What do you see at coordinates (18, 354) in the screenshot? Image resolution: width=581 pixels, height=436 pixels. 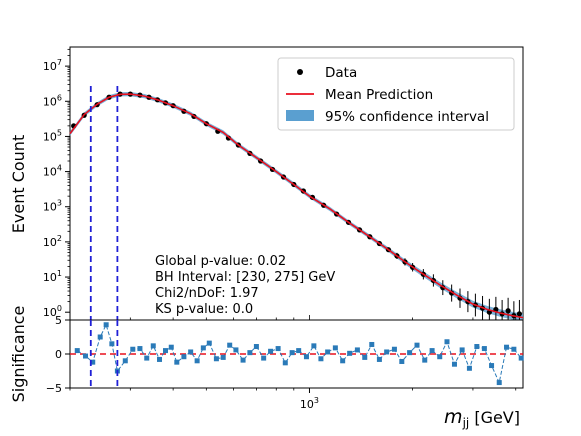 I see `significance-y-axis-label: Significance` at bounding box center [18, 354].